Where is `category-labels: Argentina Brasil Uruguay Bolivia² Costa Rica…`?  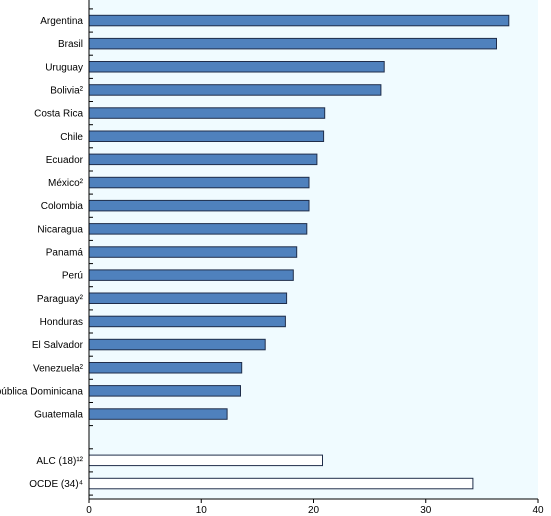
category-labels: Argentina Brasil Uruguay Bolivia² Costa Rica… is located at coordinates (42, 253).